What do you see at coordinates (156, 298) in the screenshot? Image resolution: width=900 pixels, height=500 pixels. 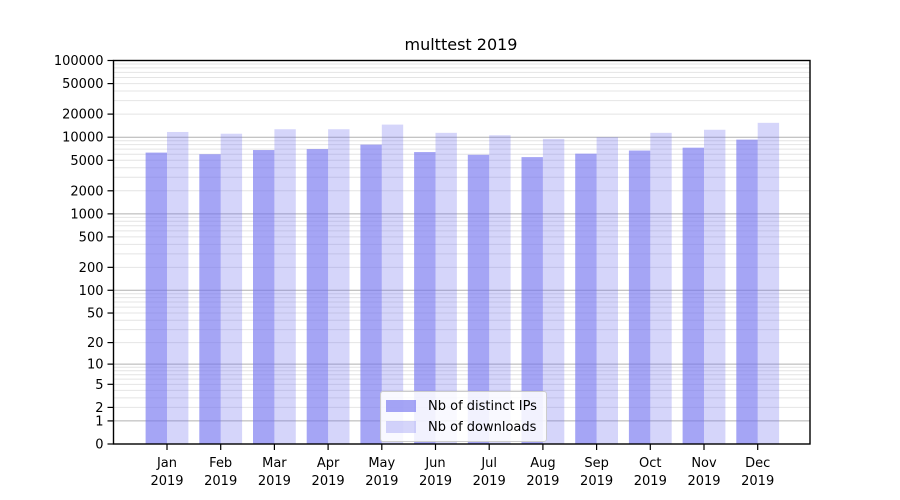 I see `bar-jan-distinct-ips` at bounding box center [156, 298].